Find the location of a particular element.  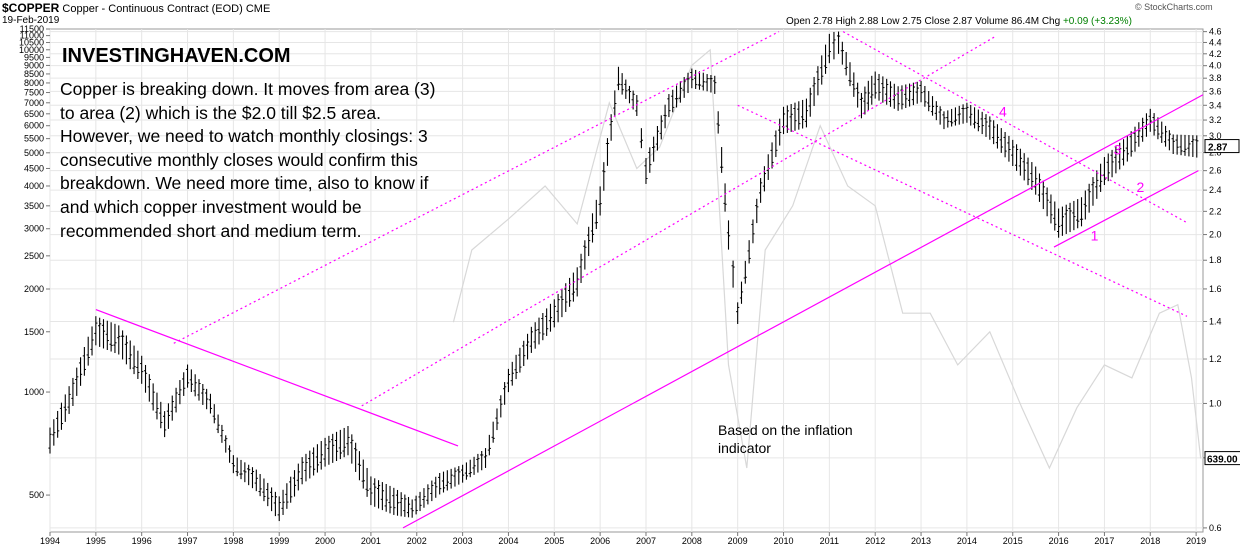

left-tick-label: 7500 is located at coordinates (34, 93).